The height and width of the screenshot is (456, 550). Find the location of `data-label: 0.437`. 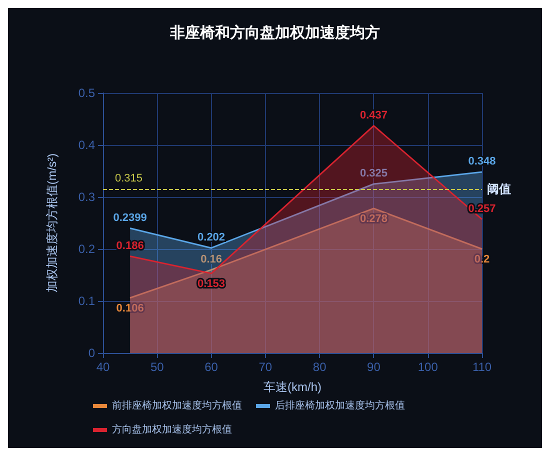

data-label: 0.437 is located at coordinates (374, 115).